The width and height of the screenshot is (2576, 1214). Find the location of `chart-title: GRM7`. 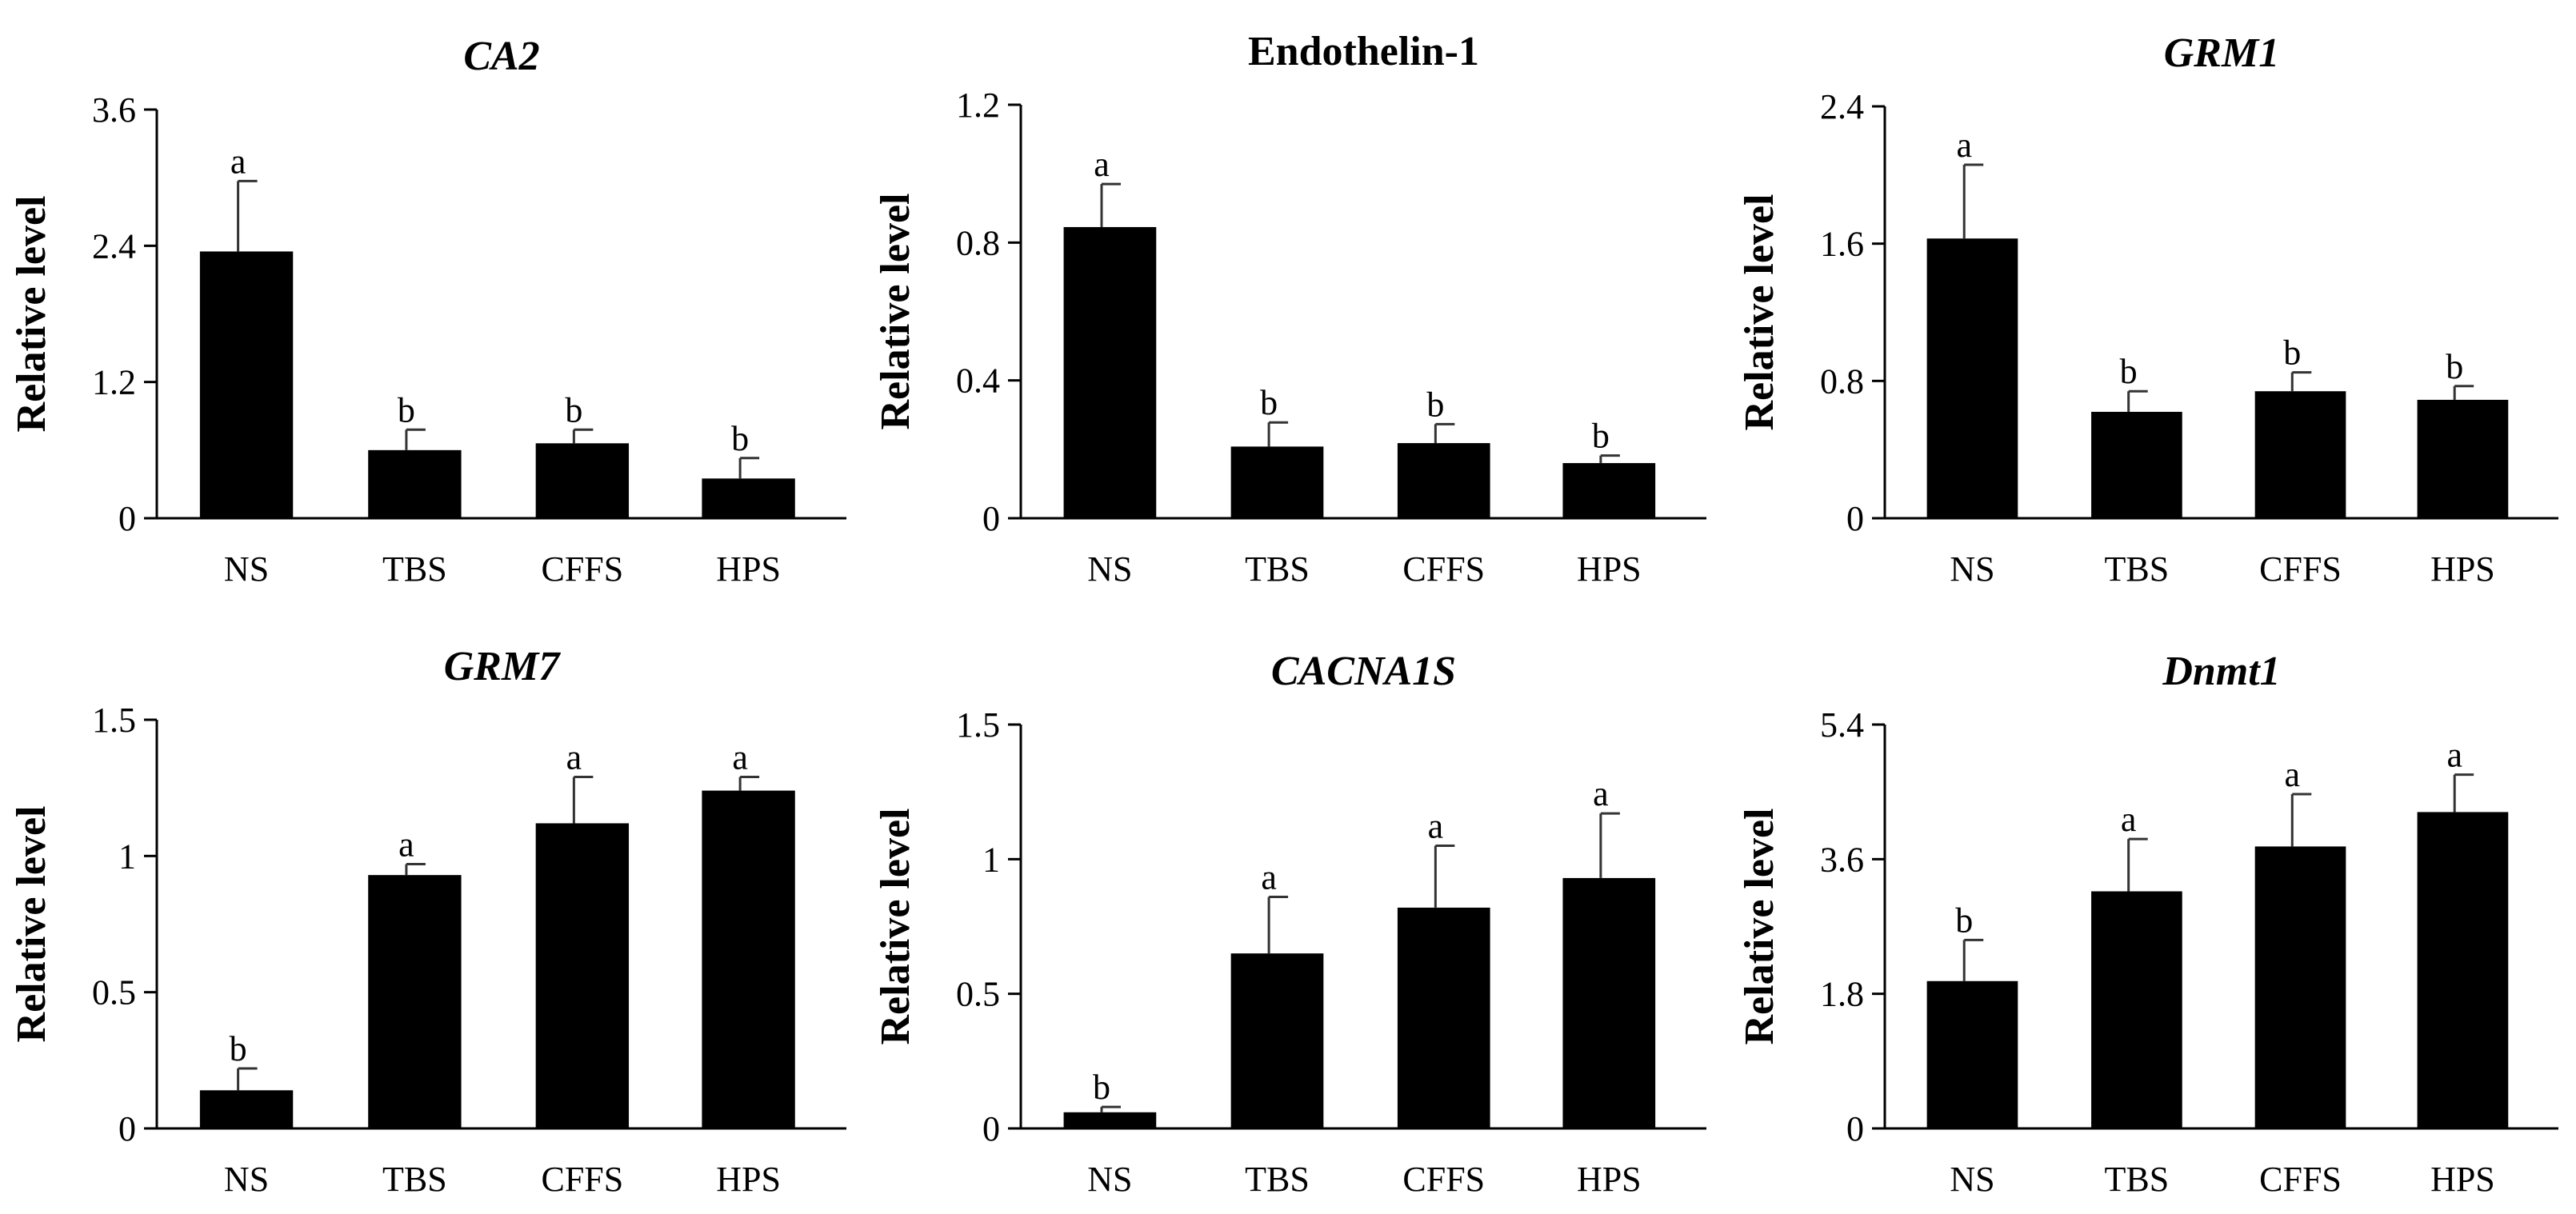

chart-title: GRM7 is located at coordinates (502, 666).